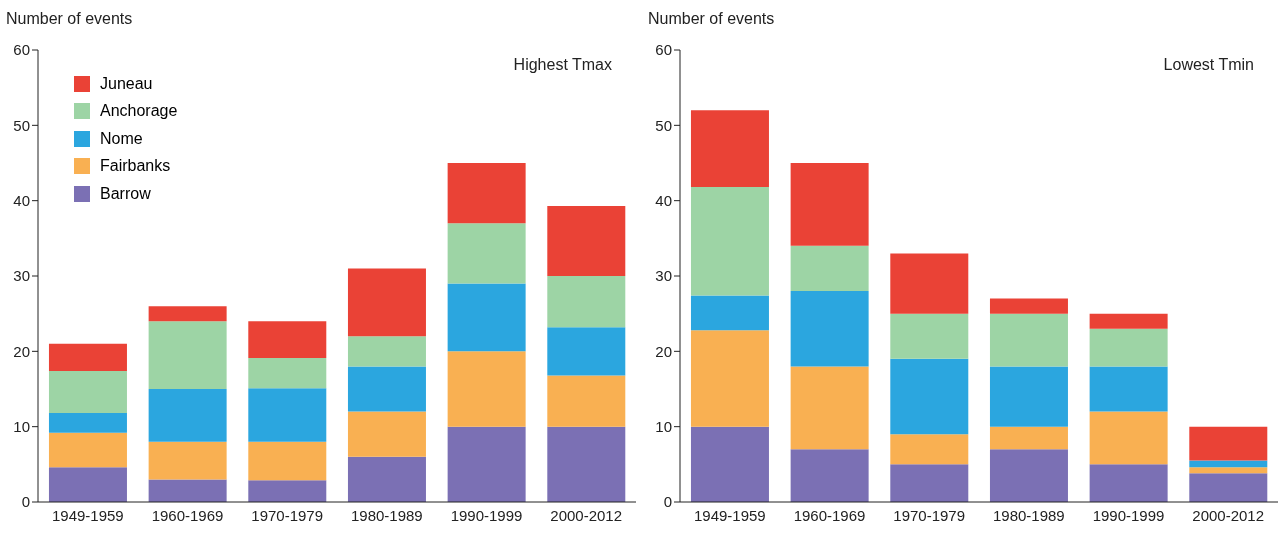 The width and height of the screenshot is (1284, 536). I want to click on chart-title: Lowest Tmin, so click(1208, 65).